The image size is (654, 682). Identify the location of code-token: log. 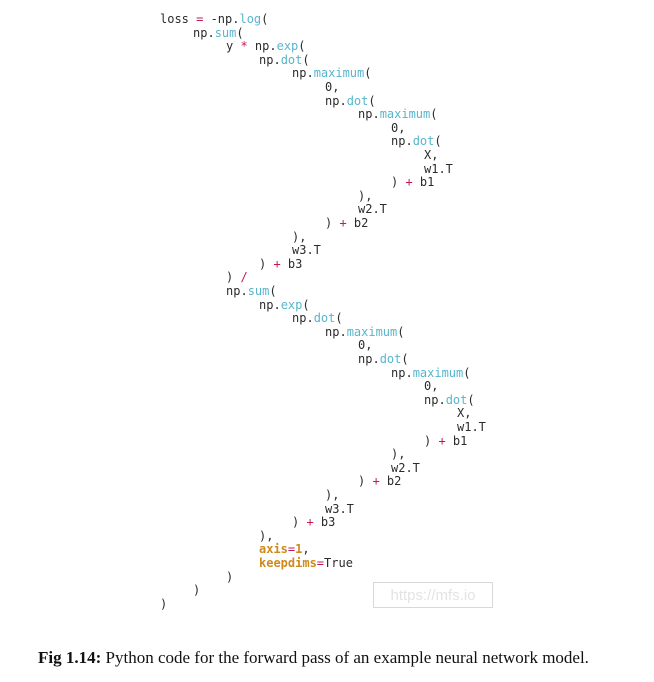
(250, 19).